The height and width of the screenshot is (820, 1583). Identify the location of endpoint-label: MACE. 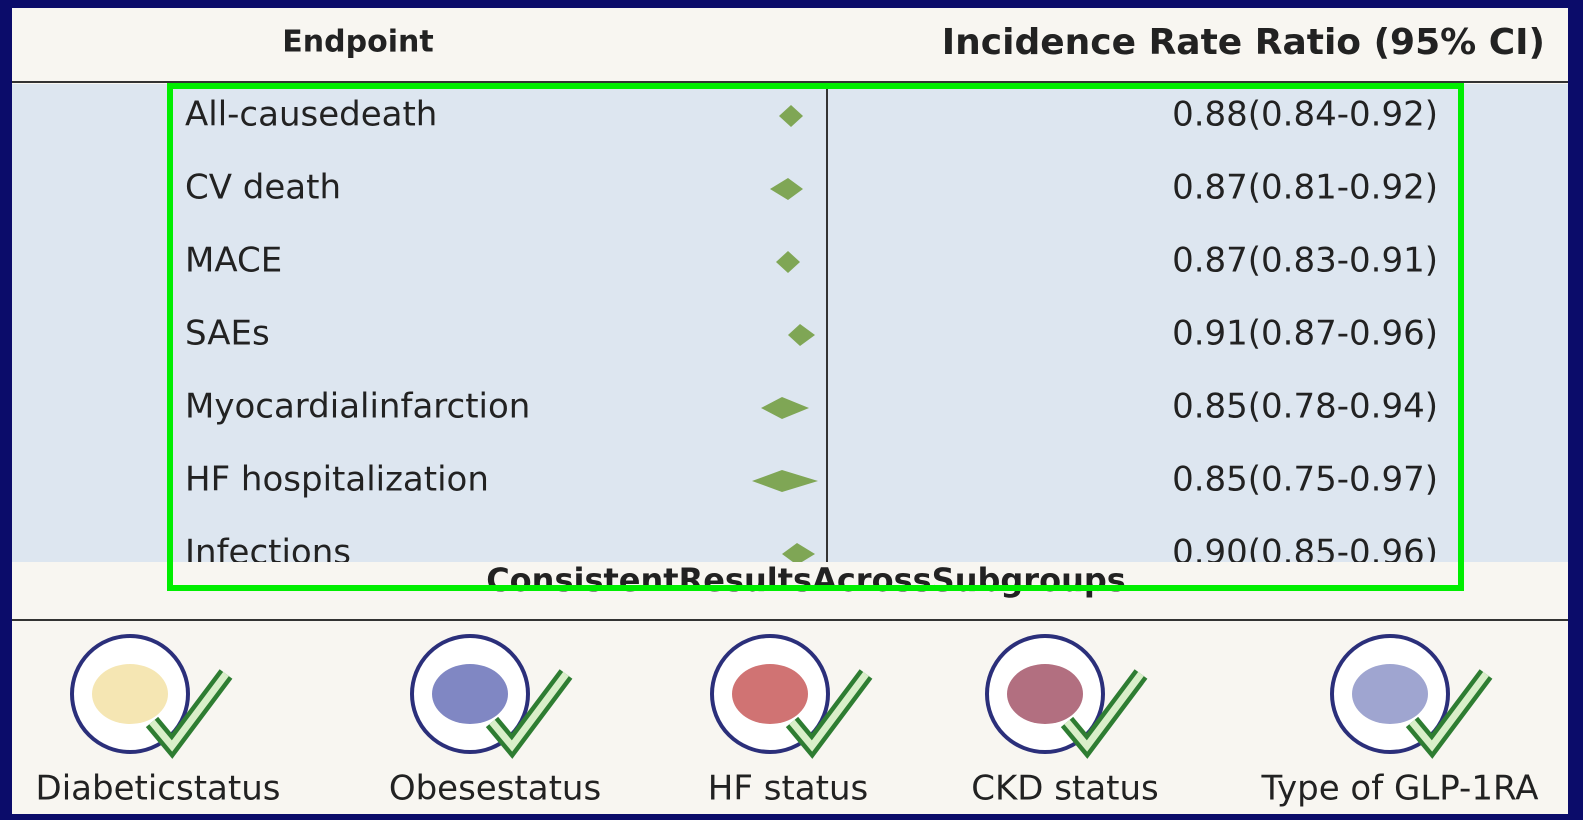
(233, 261).